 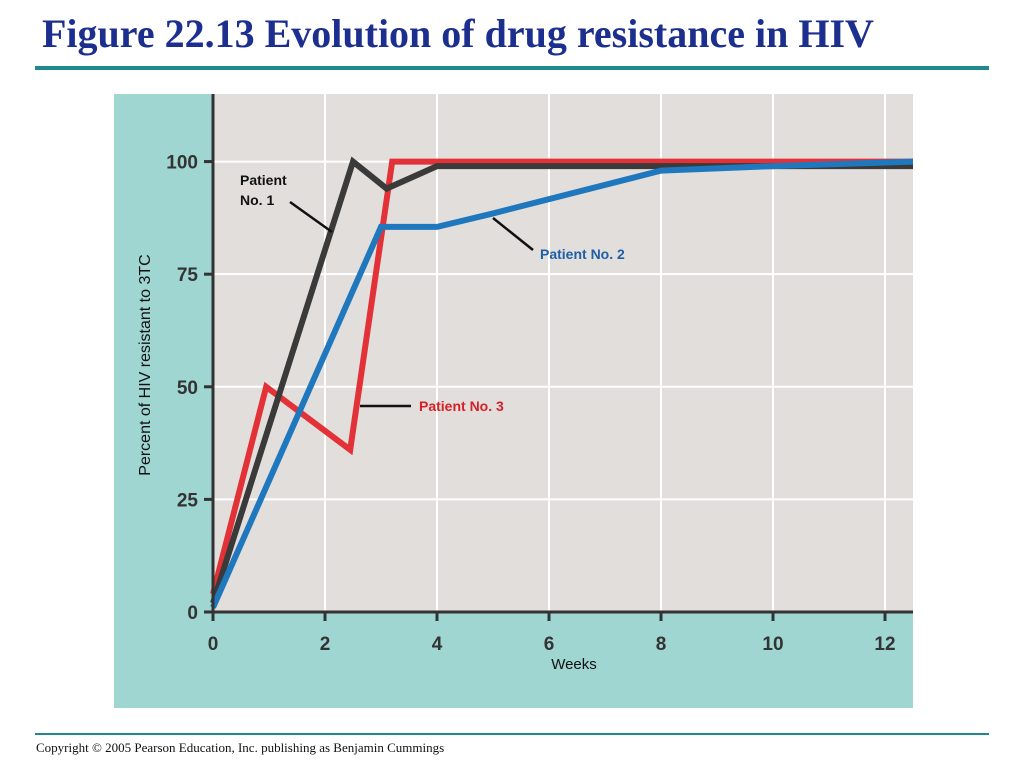 I want to click on footer-divider, so click(x=512, y=734).